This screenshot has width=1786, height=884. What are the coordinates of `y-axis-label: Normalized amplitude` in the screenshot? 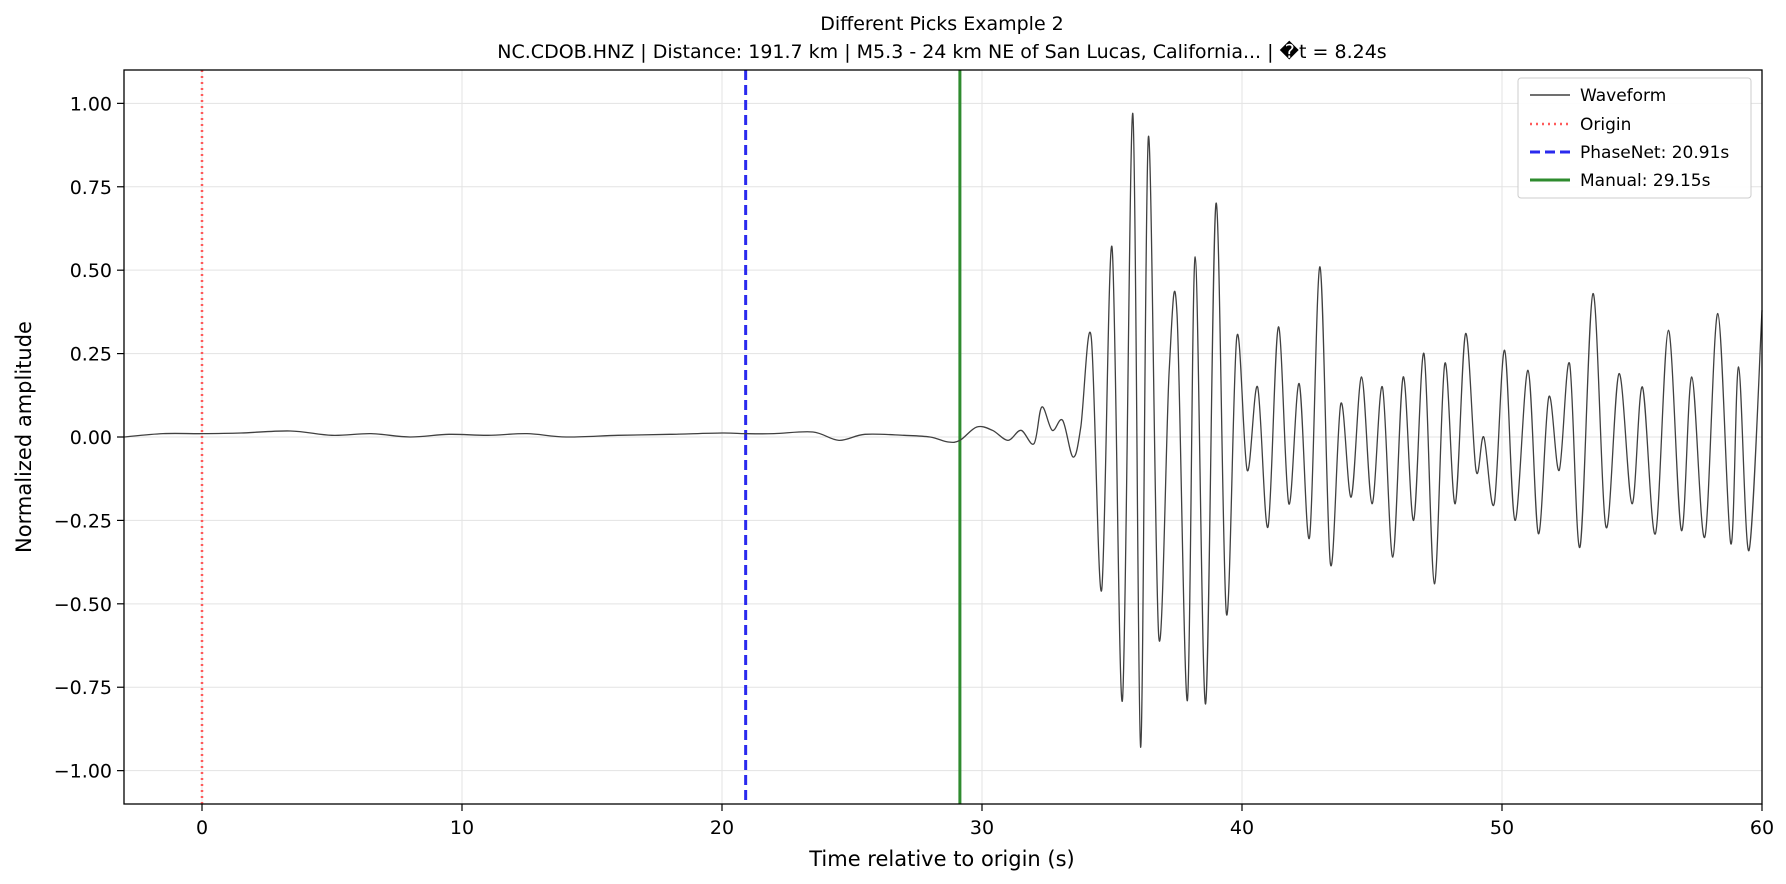 It's located at (24, 437).